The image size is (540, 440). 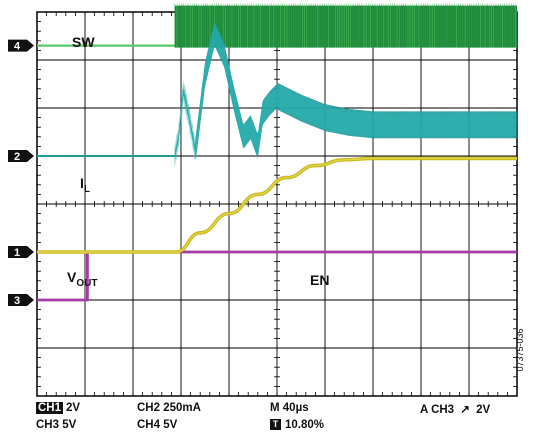 I want to click on status-trigger-position: T 10.80%, so click(x=297, y=425).